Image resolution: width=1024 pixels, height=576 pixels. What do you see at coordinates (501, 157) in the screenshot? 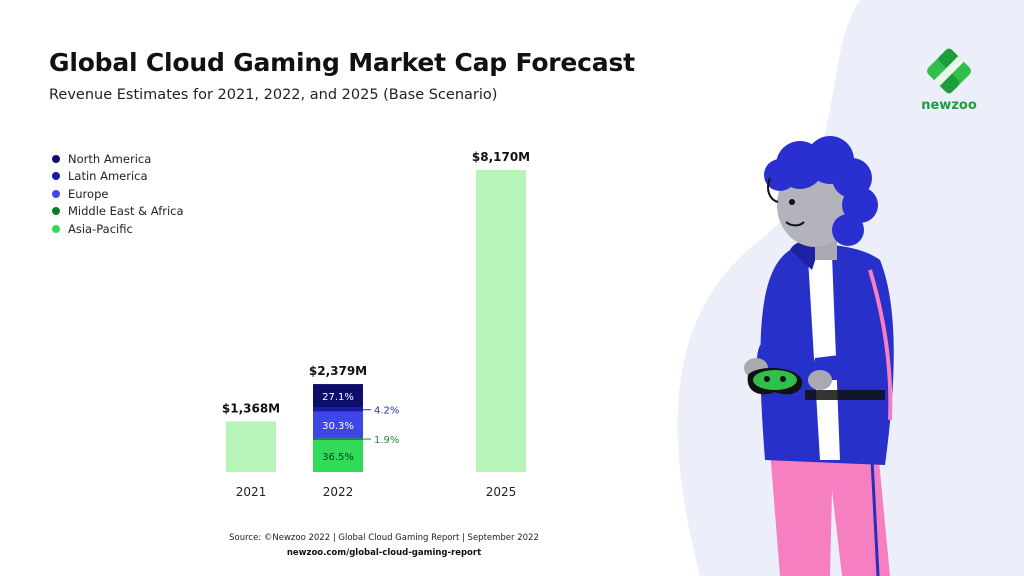
I see `bar-value-label: $8,170M` at bounding box center [501, 157].